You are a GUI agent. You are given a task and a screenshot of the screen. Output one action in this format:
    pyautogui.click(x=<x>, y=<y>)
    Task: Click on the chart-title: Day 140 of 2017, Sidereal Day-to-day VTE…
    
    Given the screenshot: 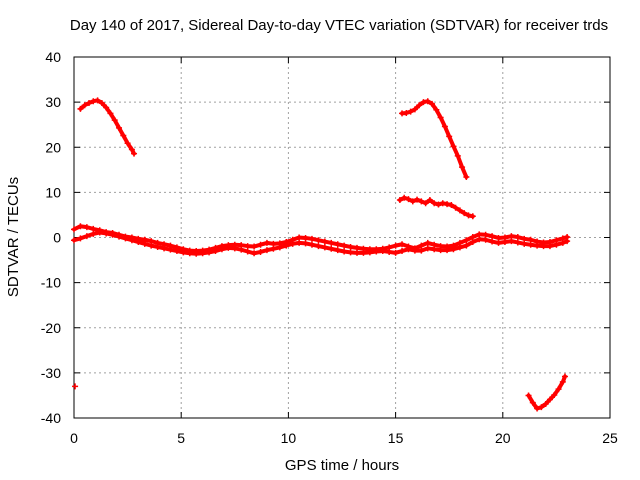 What is the action you would take?
    pyautogui.click(x=339, y=25)
    